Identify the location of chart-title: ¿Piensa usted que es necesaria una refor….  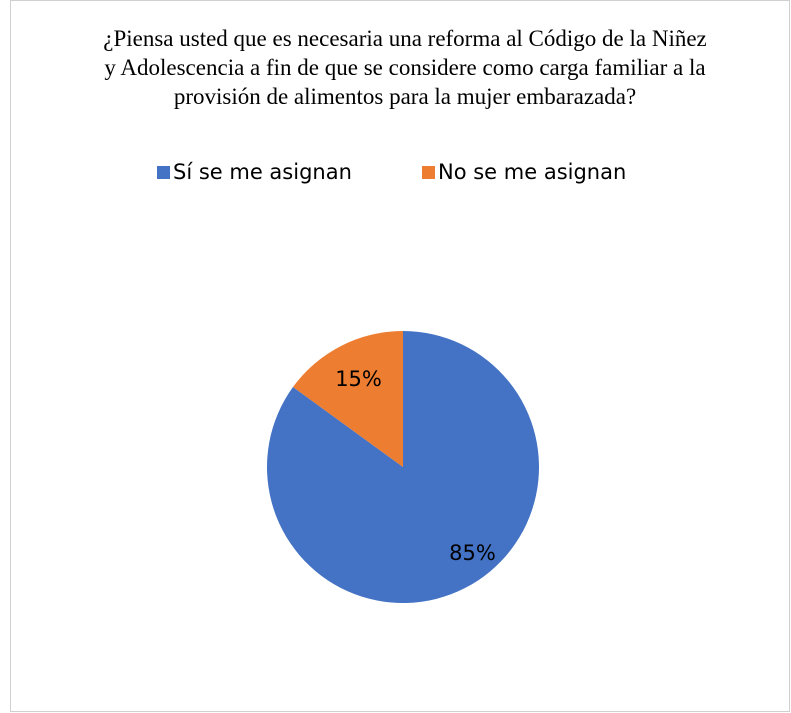
(405, 67).